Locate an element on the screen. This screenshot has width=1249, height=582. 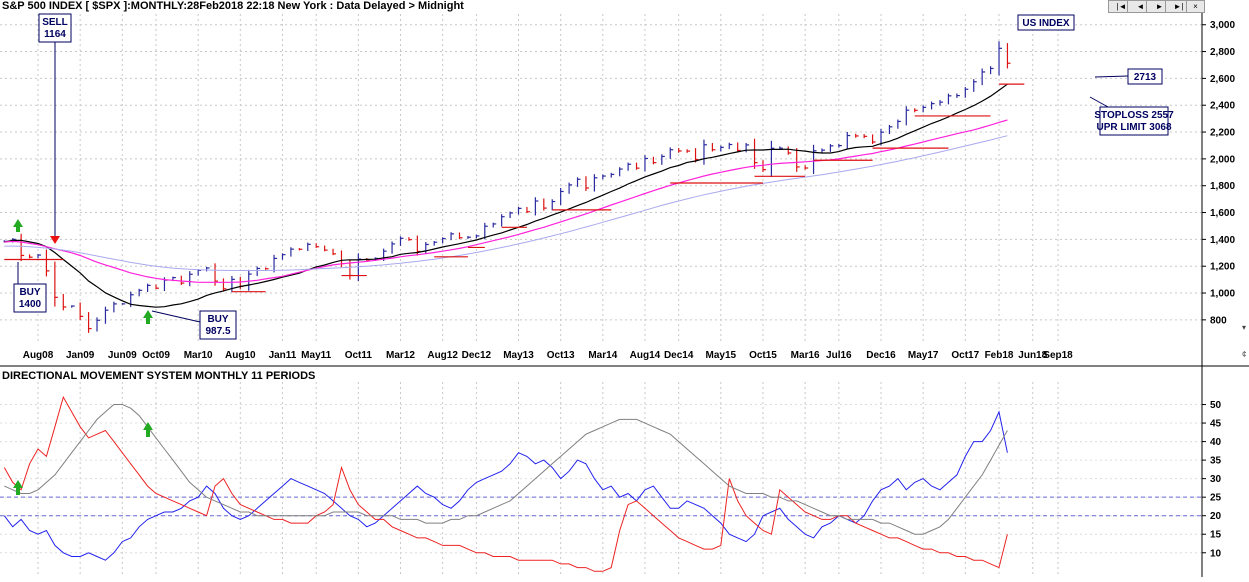
x-tick-label: May11 is located at coordinates (316, 355).